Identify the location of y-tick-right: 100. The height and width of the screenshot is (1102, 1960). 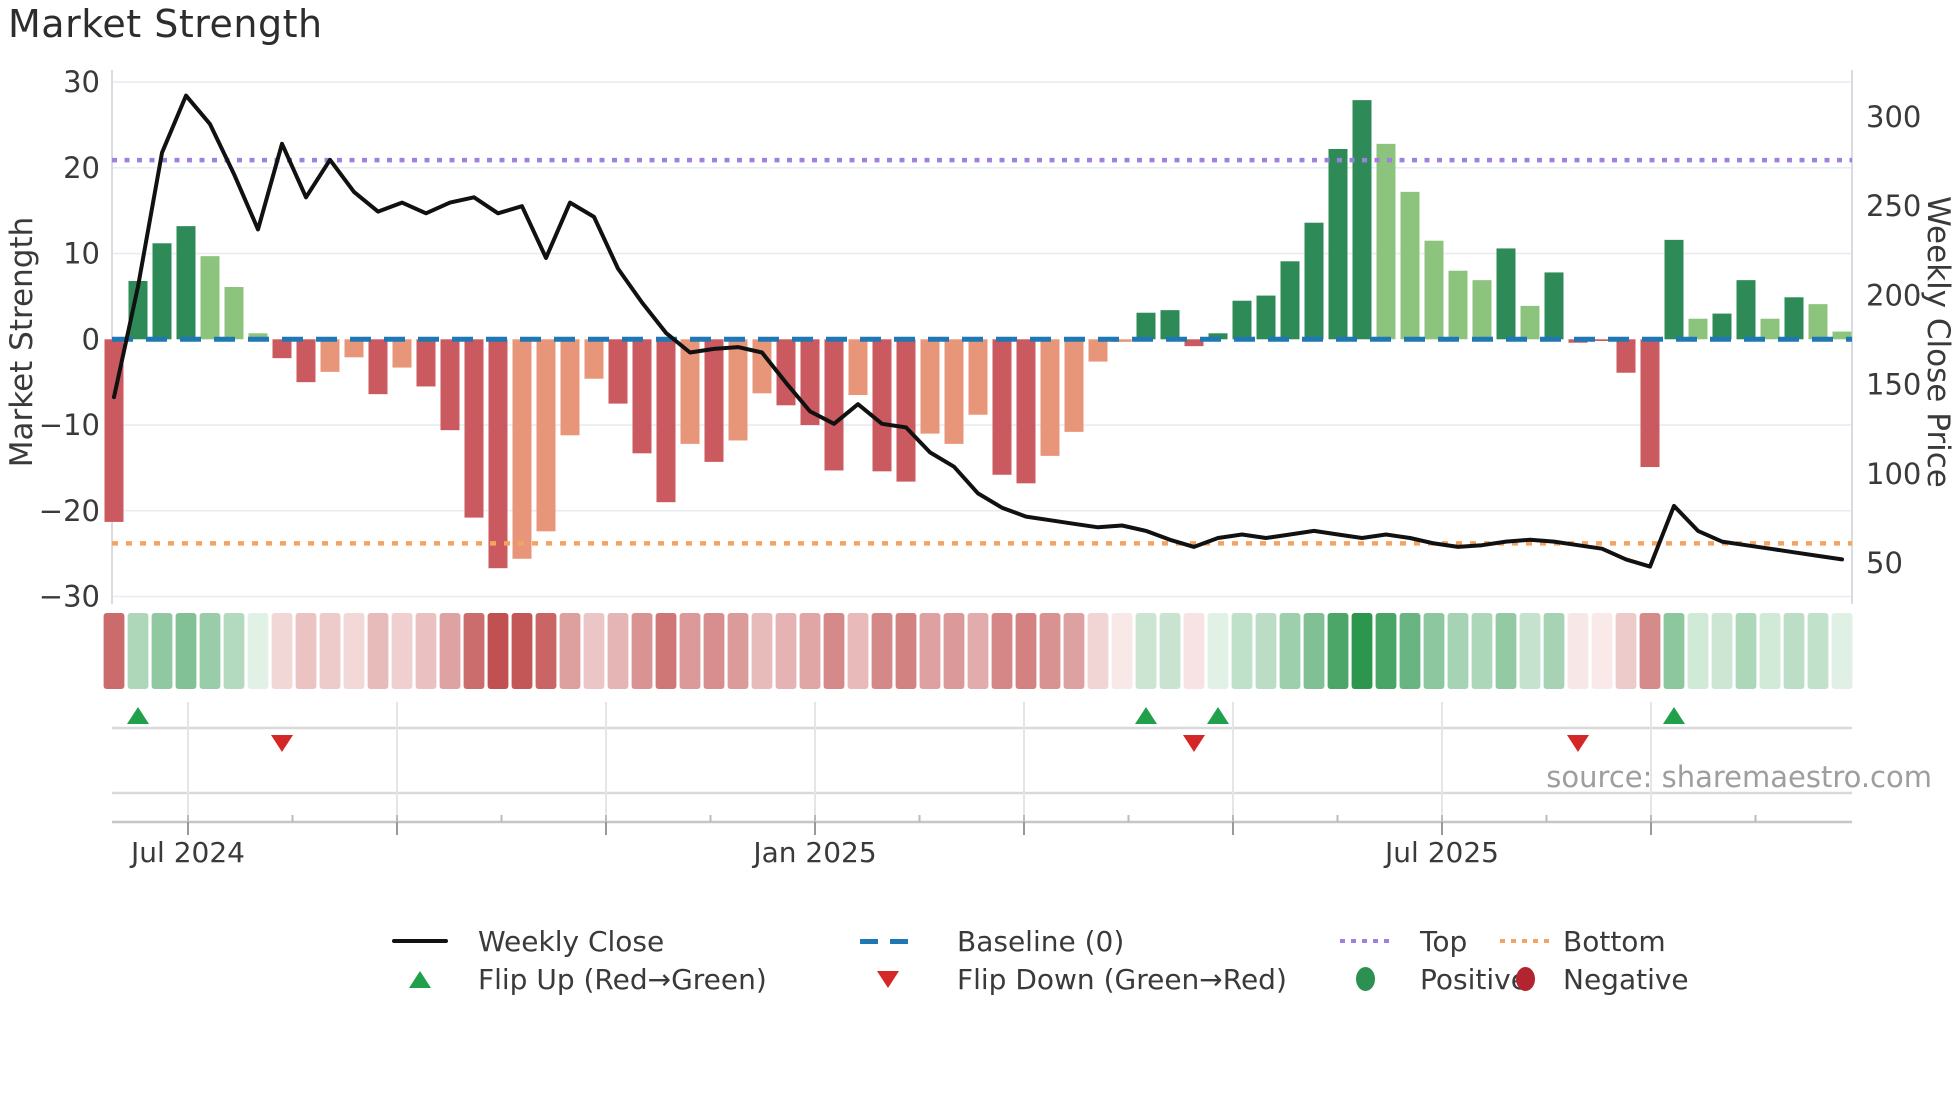
(1893, 474).